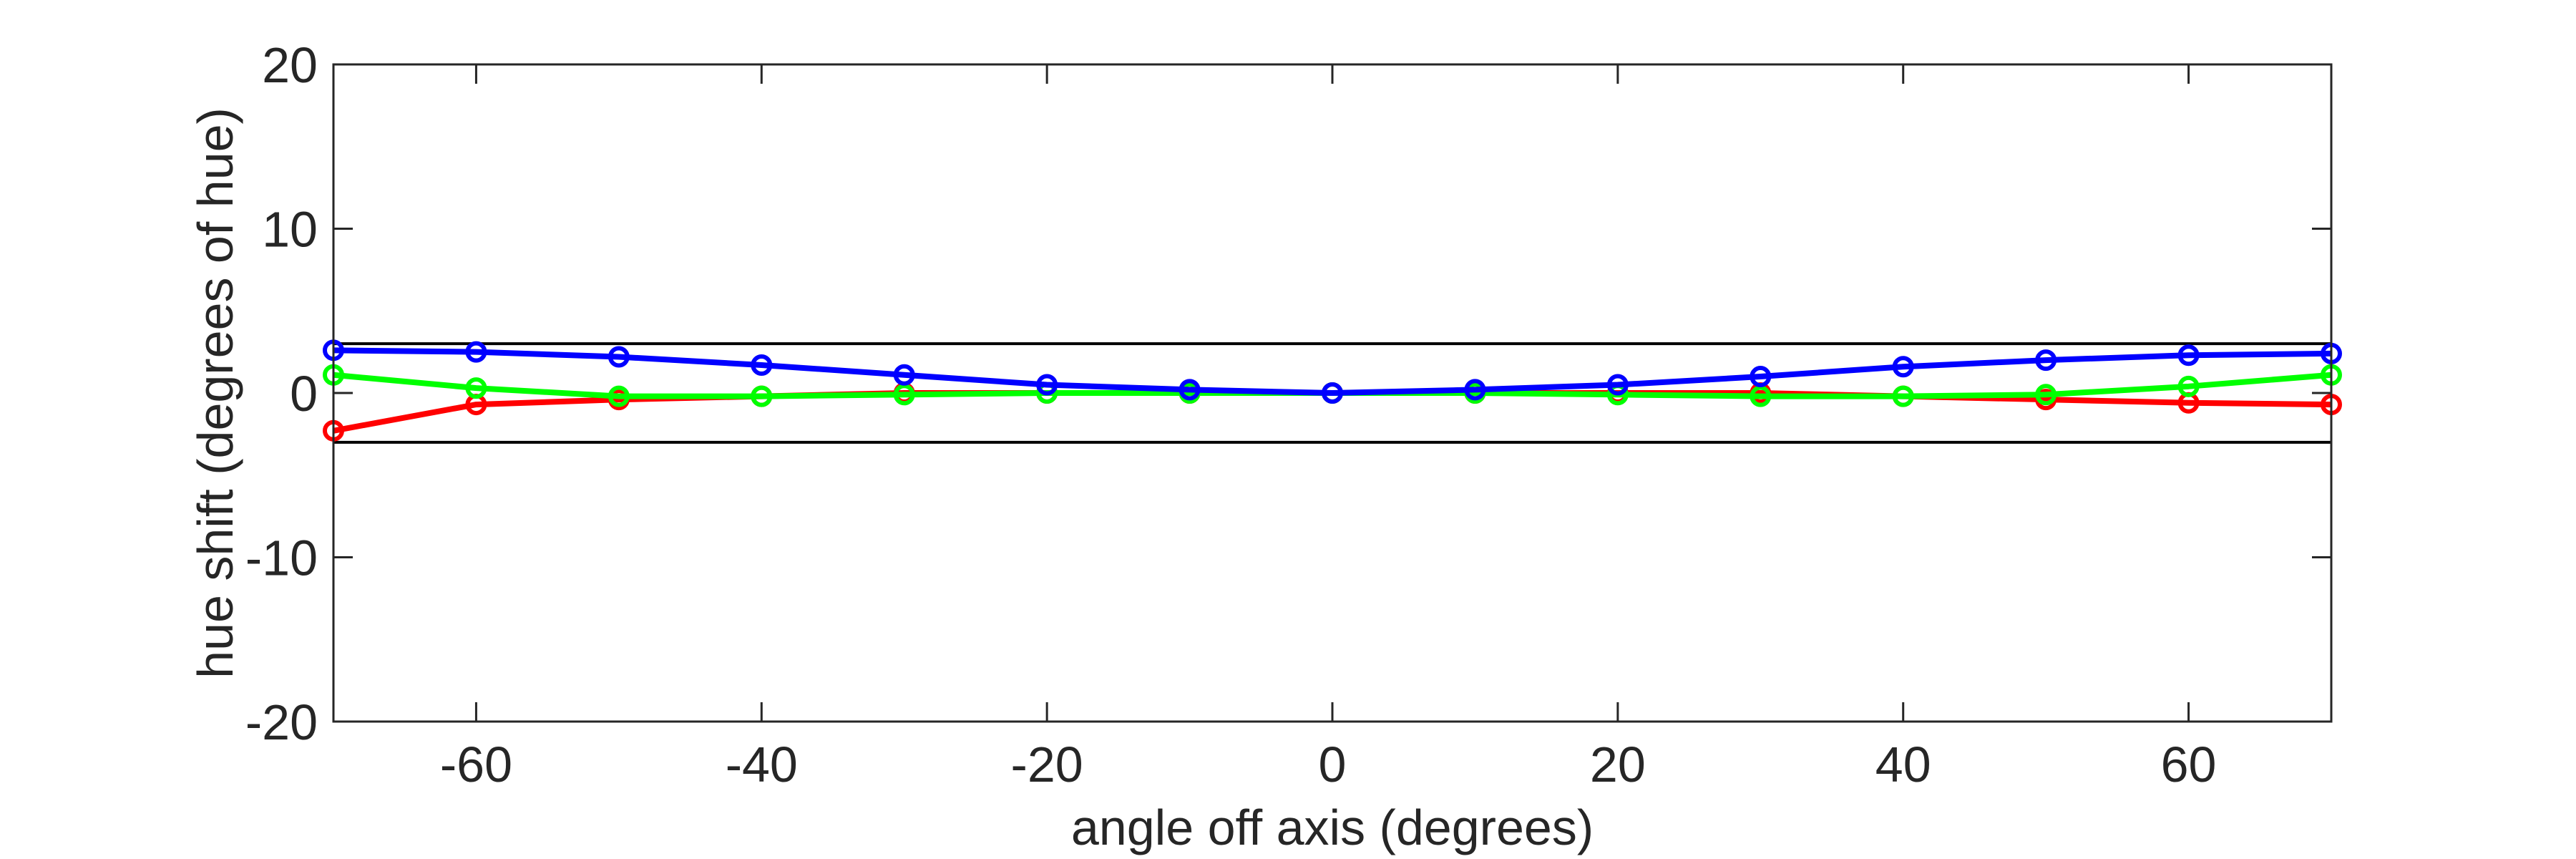 This screenshot has width=2576, height=859. What do you see at coordinates (1332, 827) in the screenshot?
I see `x-axis-label: angle off axis (degrees)` at bounding box center [1332, 827].